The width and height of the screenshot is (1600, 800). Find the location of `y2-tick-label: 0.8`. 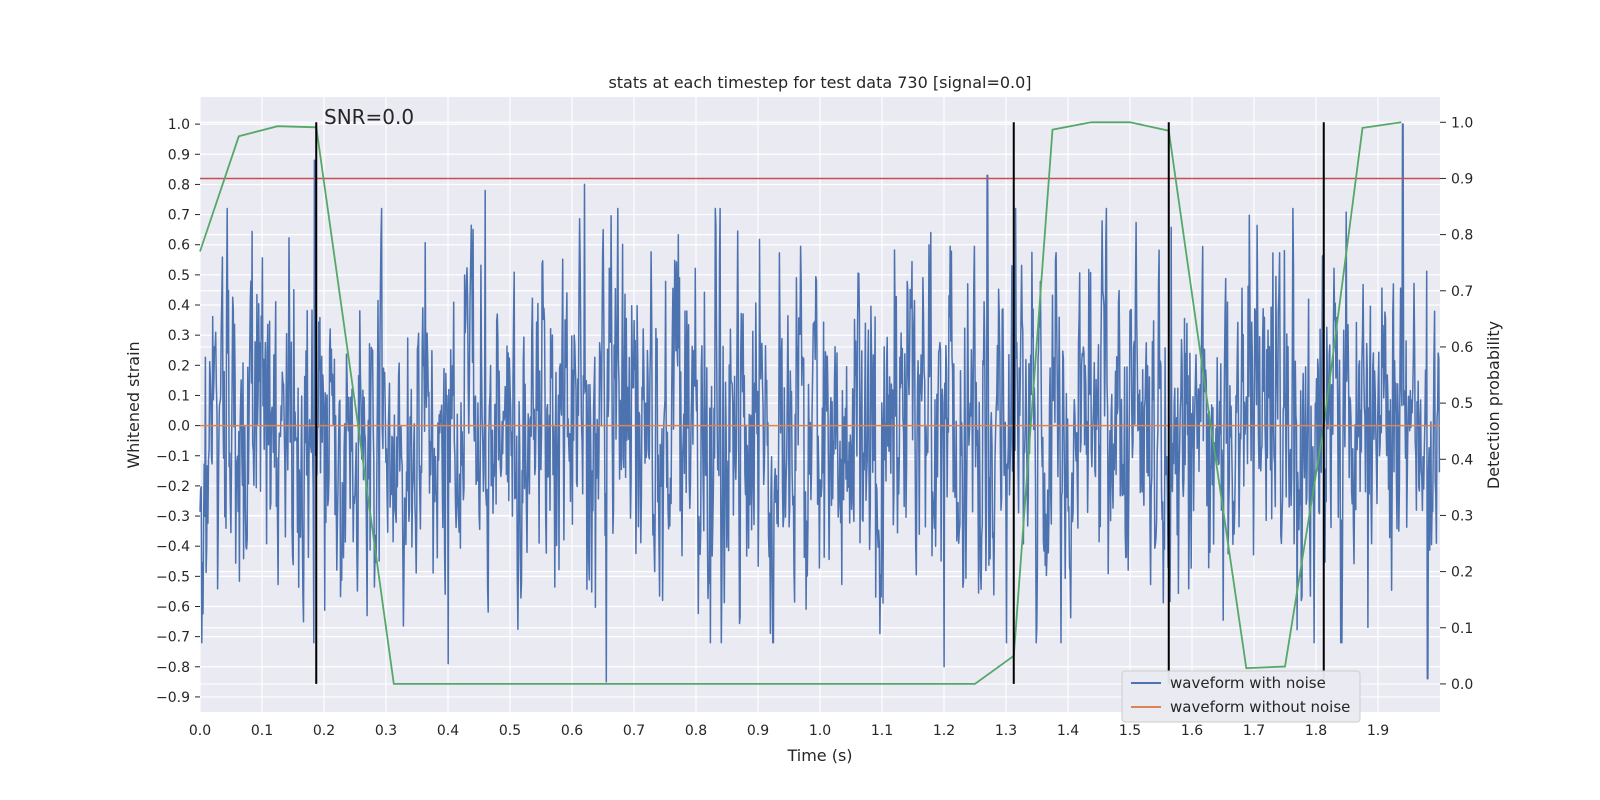

y2-tick-label: 0.8 is located at coordinates (1462, 236).